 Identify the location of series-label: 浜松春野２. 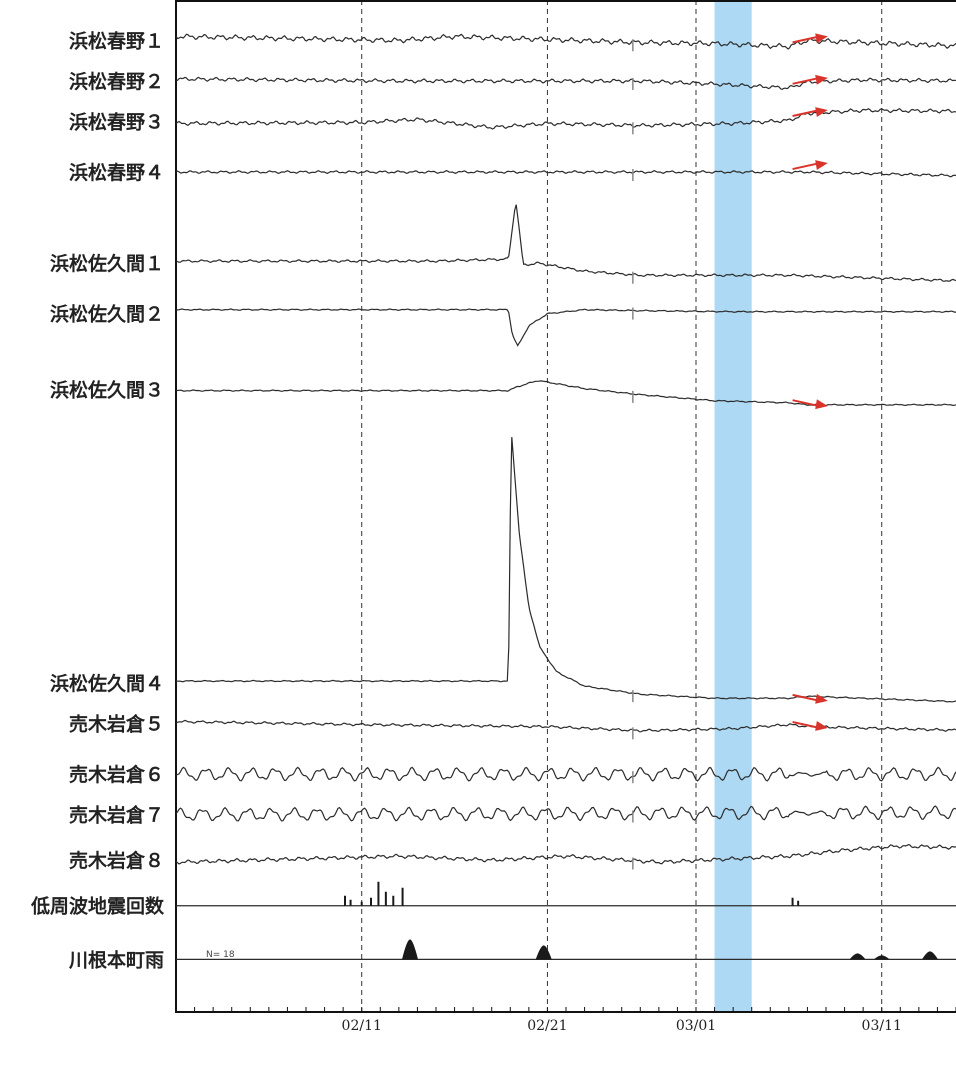
(116, 81).